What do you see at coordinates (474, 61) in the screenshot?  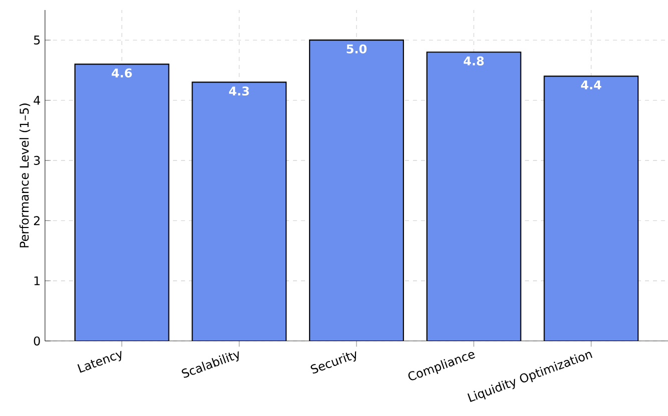 I see `data-label: 4.8` at bounding box center [474, 61].